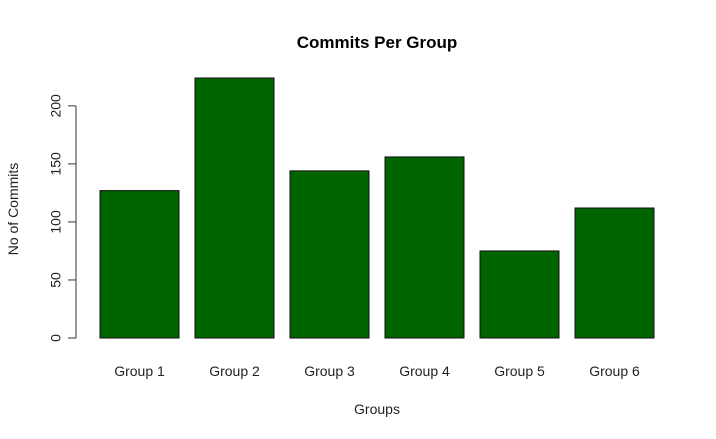 This screenshot has height=439, width=716. Describe the element at coordinates (56, 338) in the screenshot. I see `y-tick-label: 0` at that location.